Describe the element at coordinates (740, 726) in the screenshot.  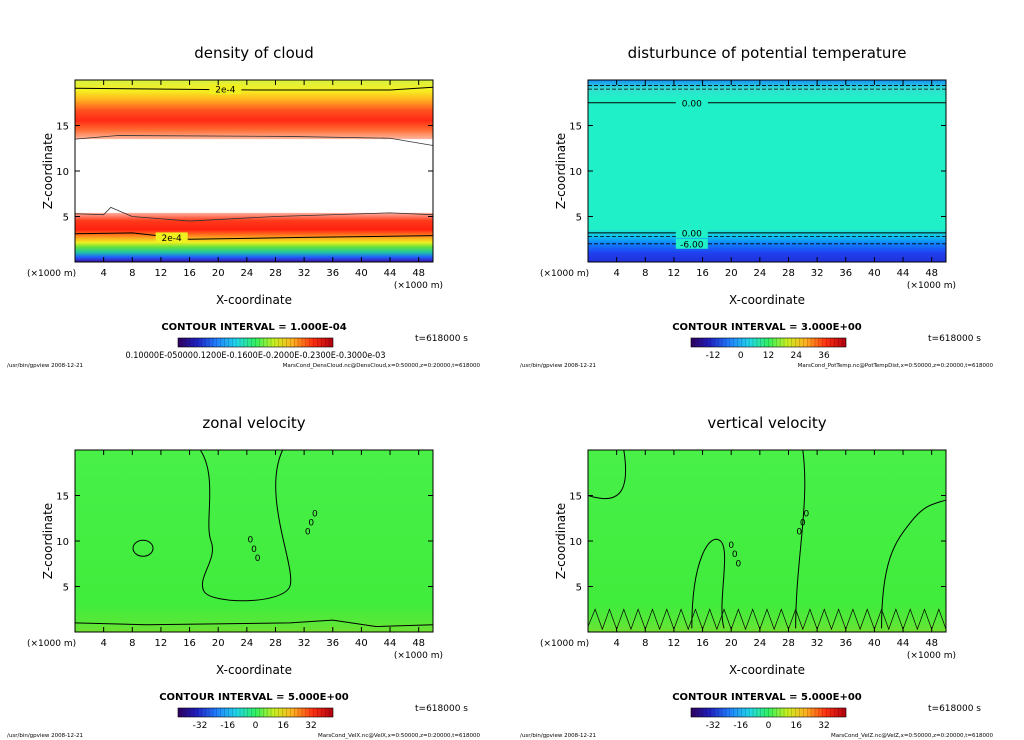
I see `colorbar-label: -16` at that location.